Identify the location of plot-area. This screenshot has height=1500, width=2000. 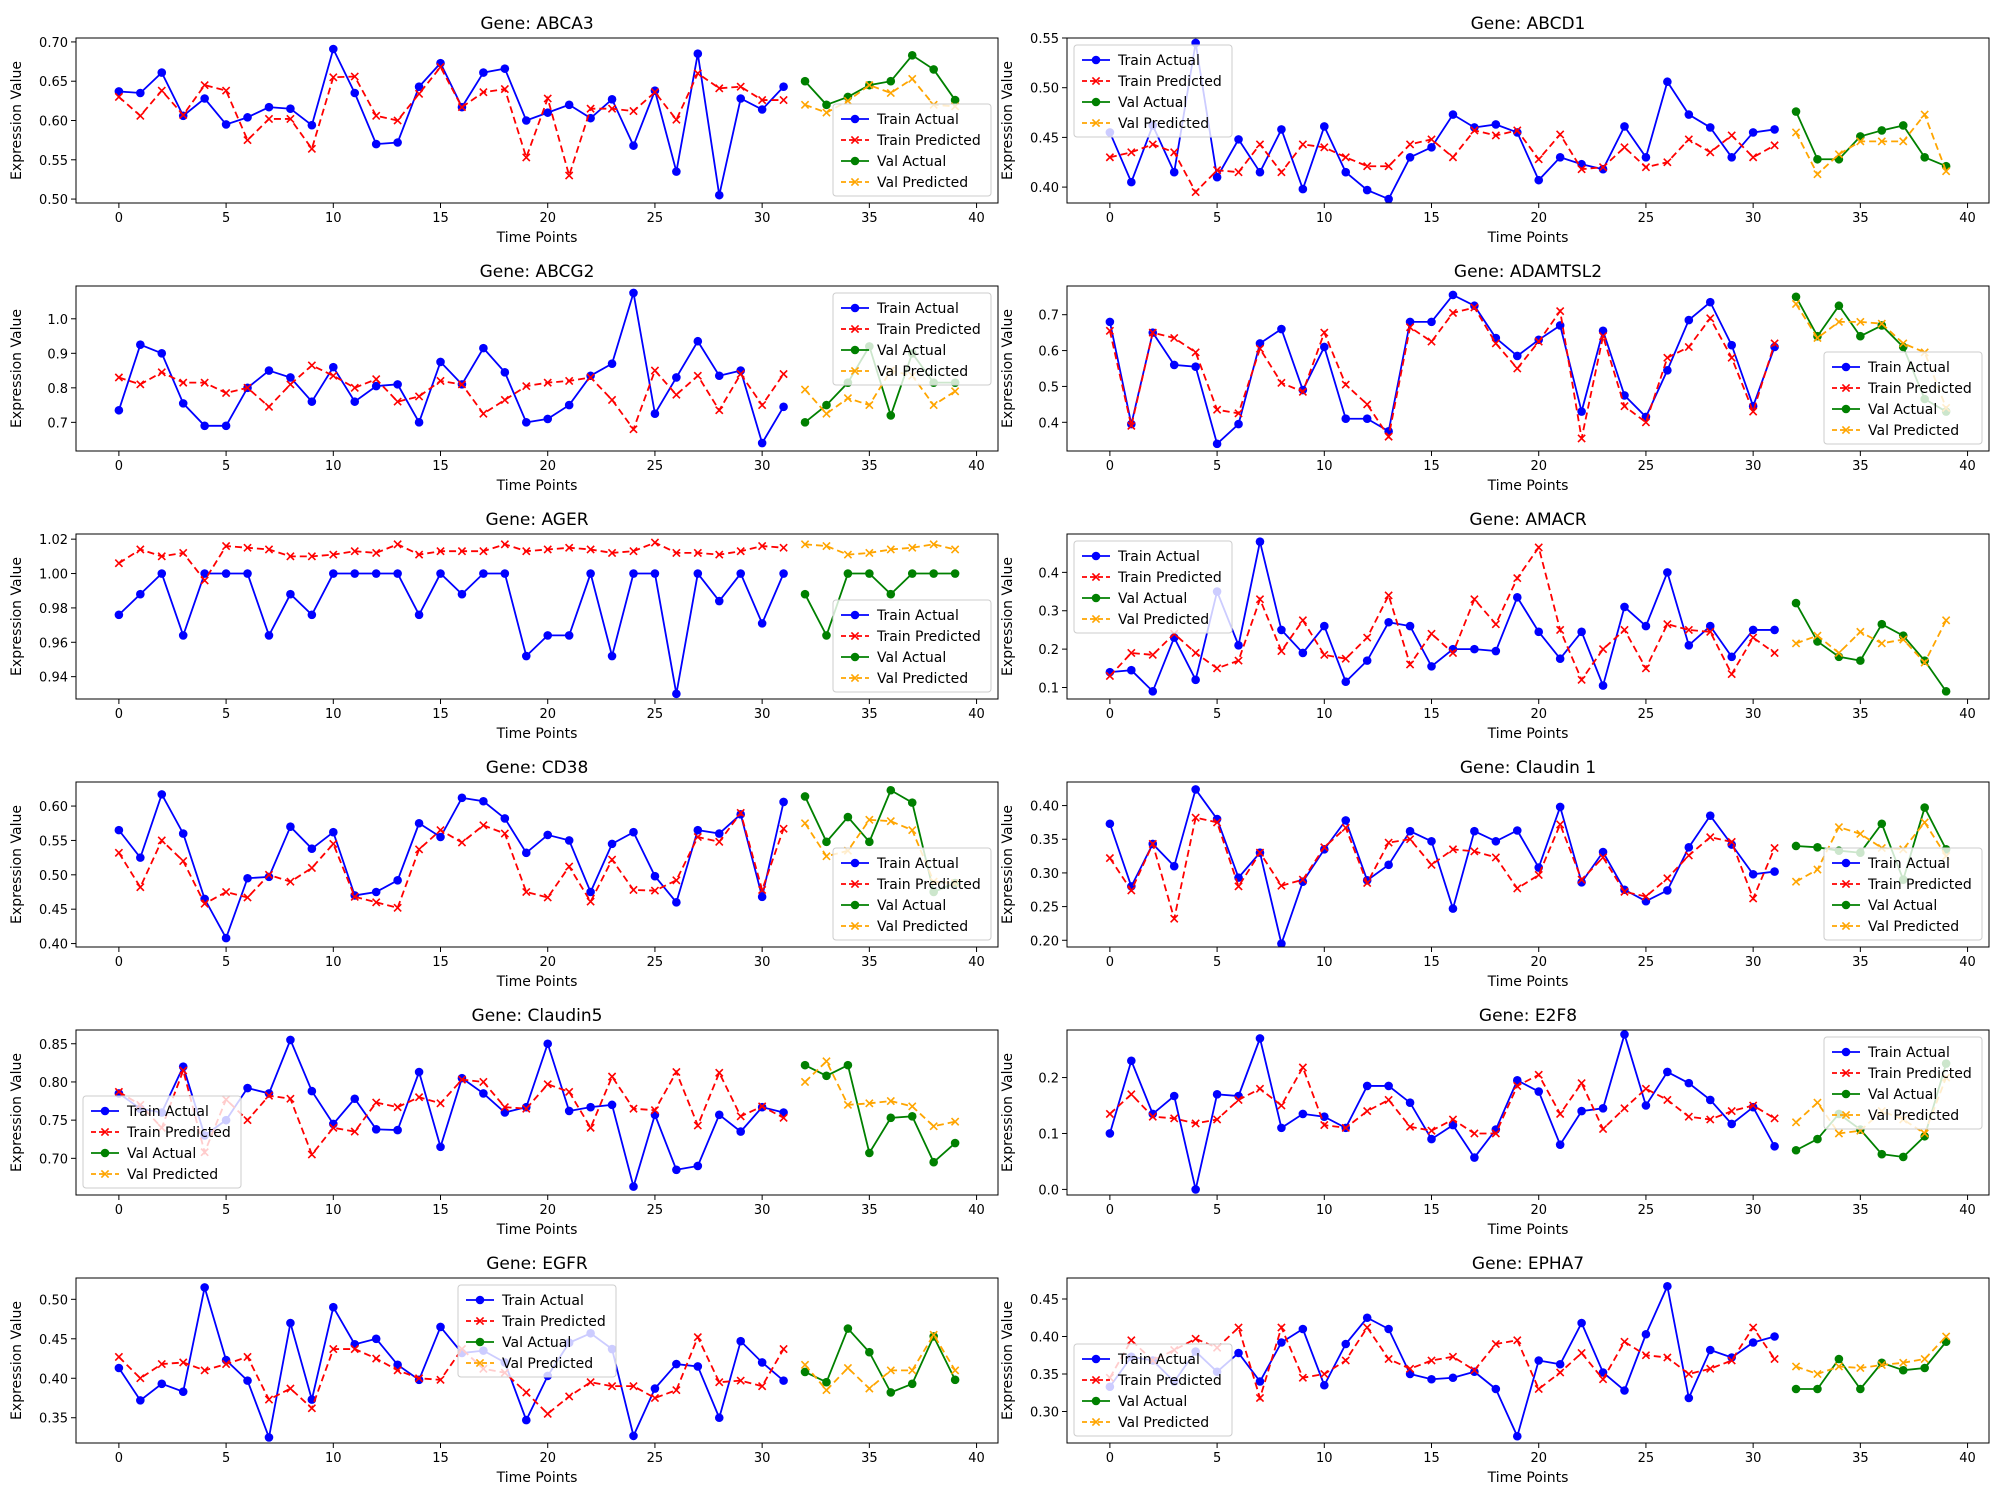
(537, 618).